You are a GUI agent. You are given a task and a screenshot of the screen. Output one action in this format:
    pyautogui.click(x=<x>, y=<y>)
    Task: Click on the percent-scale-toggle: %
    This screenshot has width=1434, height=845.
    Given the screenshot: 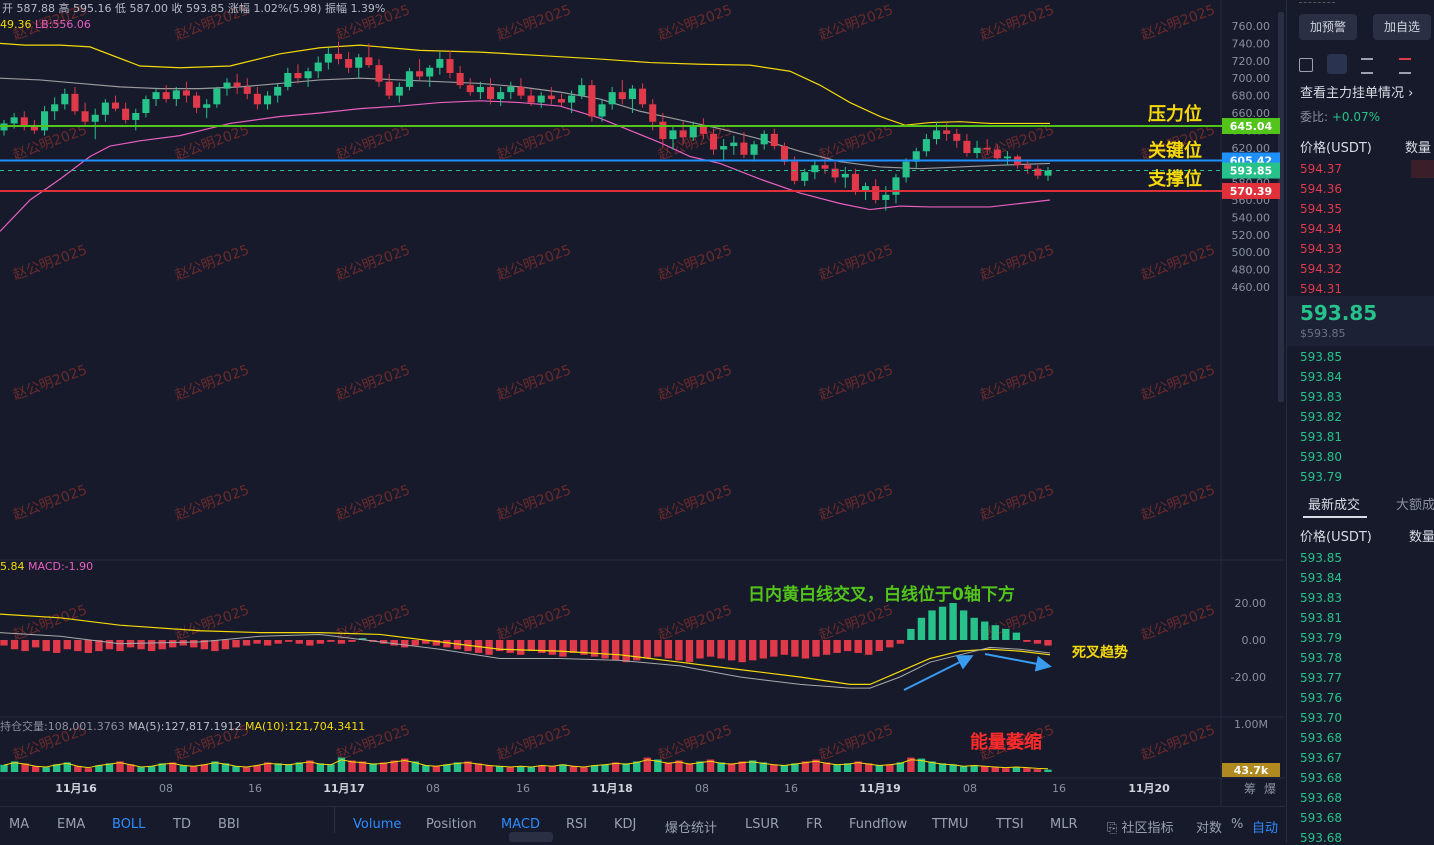 What is the action you would take?
    pyautogui.click(x=1237, y=824)
    